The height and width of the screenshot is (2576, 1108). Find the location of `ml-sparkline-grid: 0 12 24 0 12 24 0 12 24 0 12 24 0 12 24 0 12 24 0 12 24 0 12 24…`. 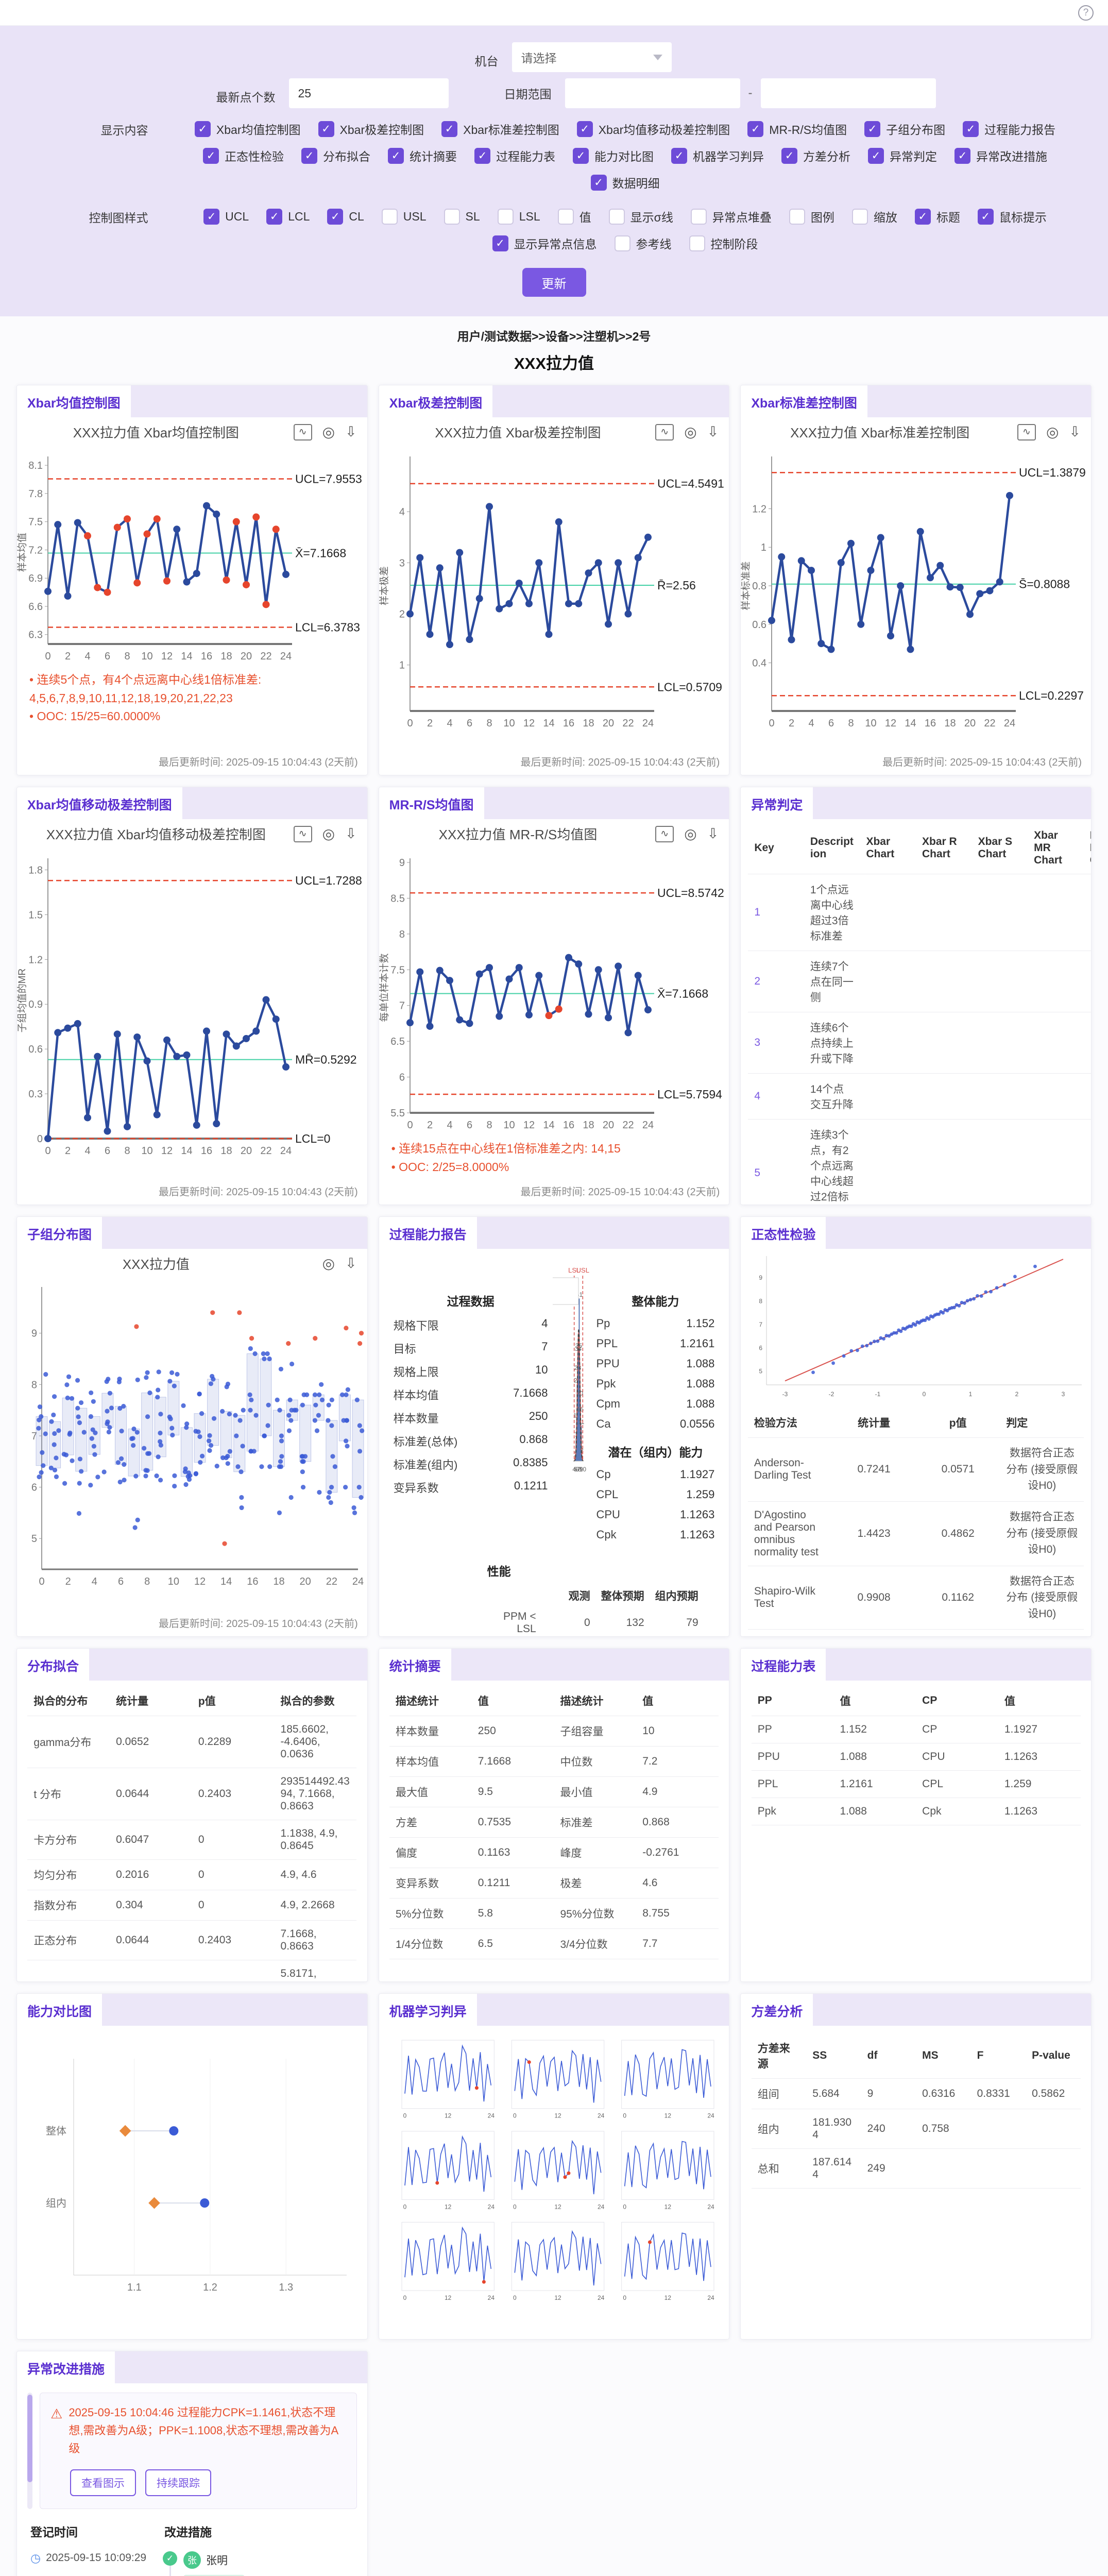

ml-sparkline-grid: 0 12 24 0 12 24 0 12 24 0 12 24 0 12 24 0 12 24 0 12 24 0 12 24… is located at coordinates (554, 2177).